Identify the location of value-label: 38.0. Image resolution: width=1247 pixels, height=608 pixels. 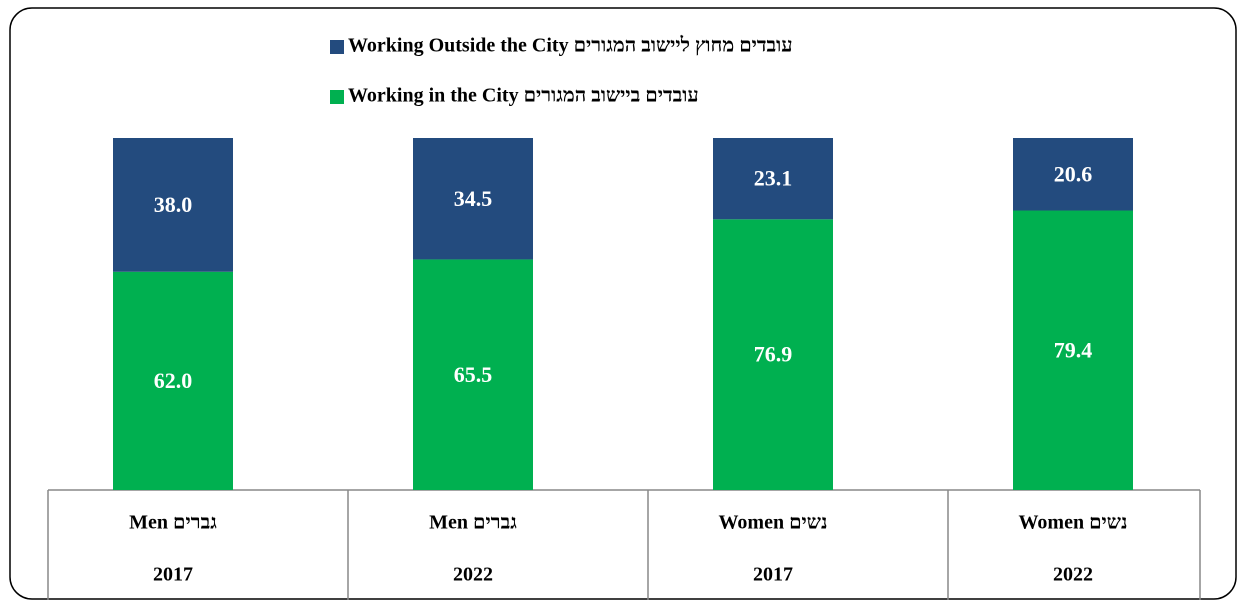
(173, 204).